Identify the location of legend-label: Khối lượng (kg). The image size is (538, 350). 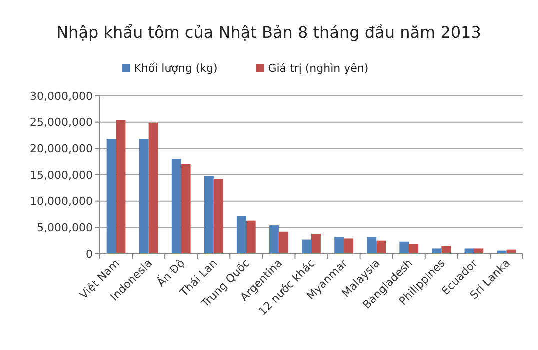
(176, 68).